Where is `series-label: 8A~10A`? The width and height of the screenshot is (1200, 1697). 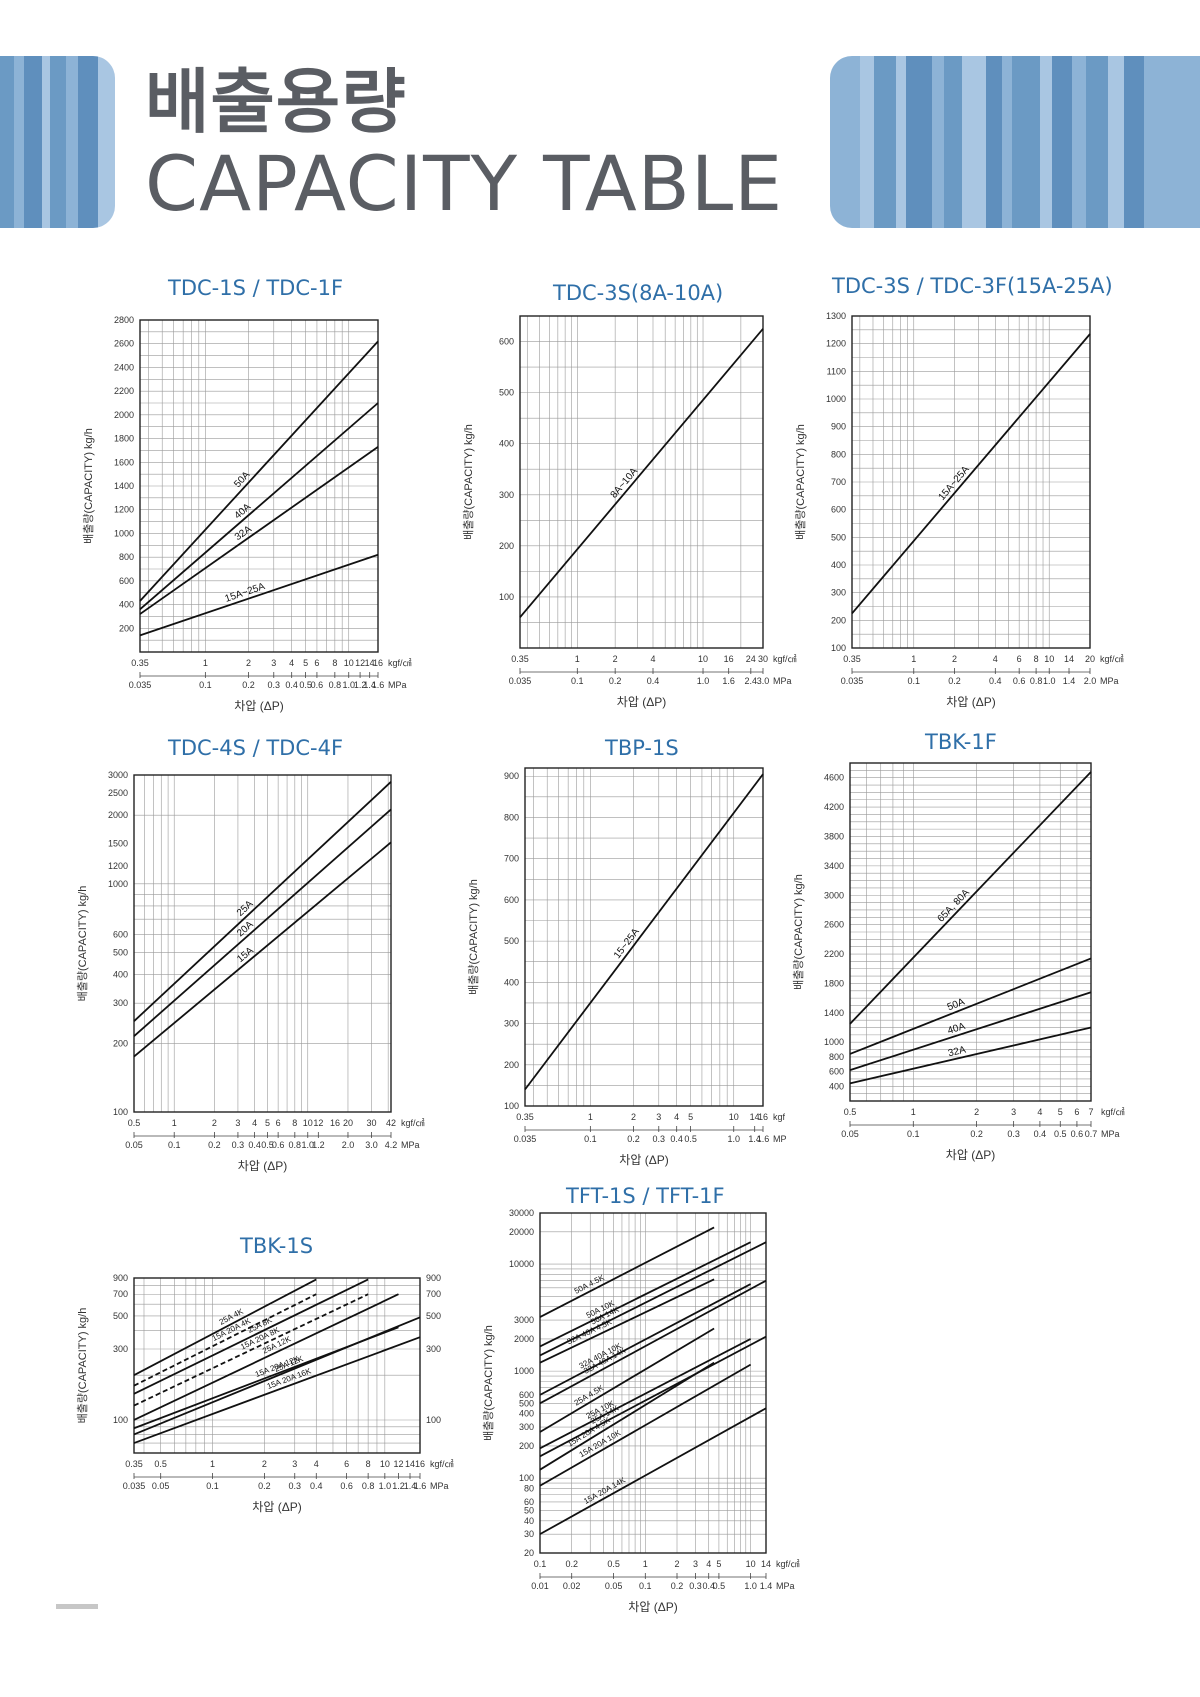 series-label: 8A~10A is located at coordinates (625, 483).